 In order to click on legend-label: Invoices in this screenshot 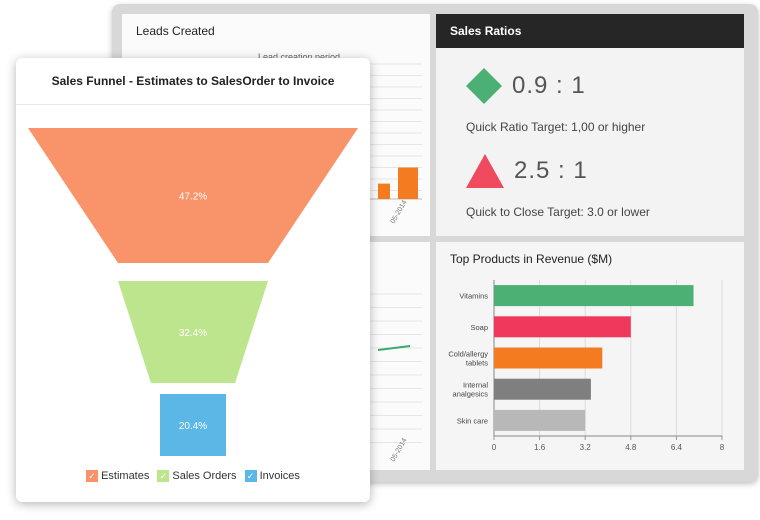, I will do `click(279, 476)`.